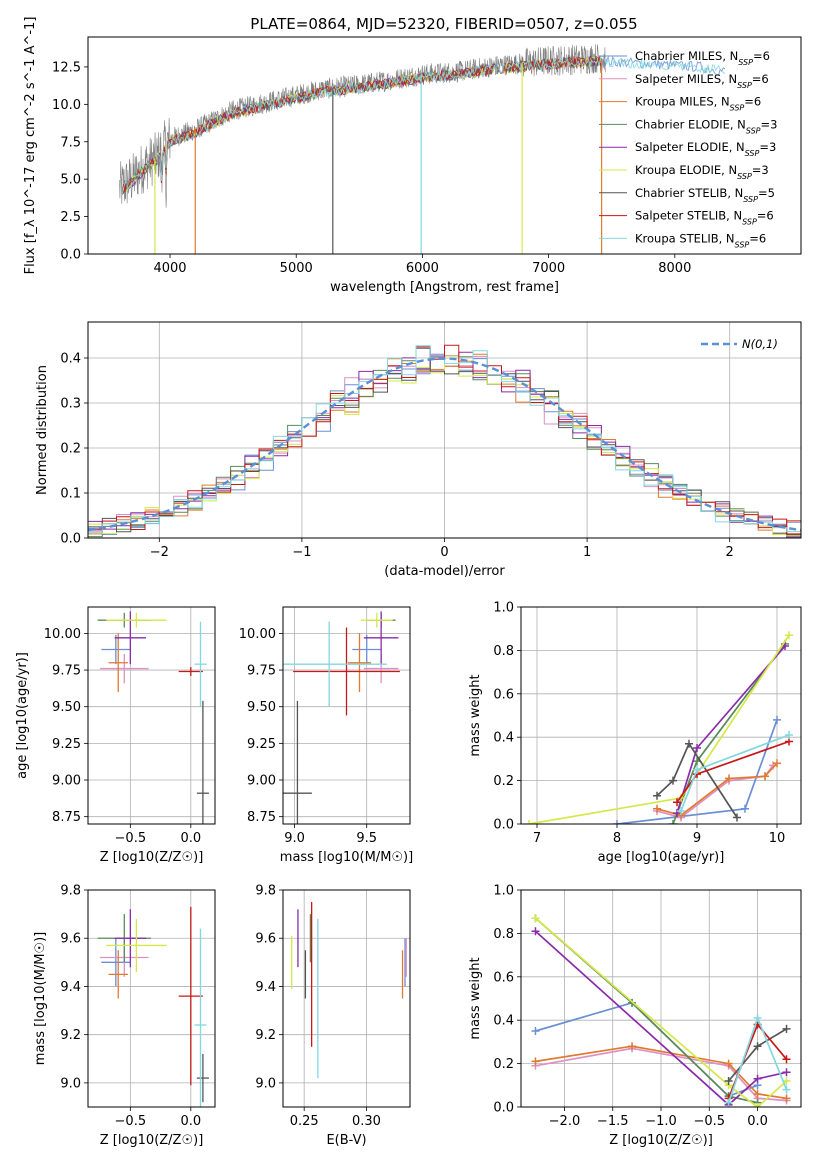 The image size is (819, 1170). What do you see at coordinates (265, 1035) in the screenshot?
I see `y-tick-label: 9.2` at bounding box center [265, 1035].